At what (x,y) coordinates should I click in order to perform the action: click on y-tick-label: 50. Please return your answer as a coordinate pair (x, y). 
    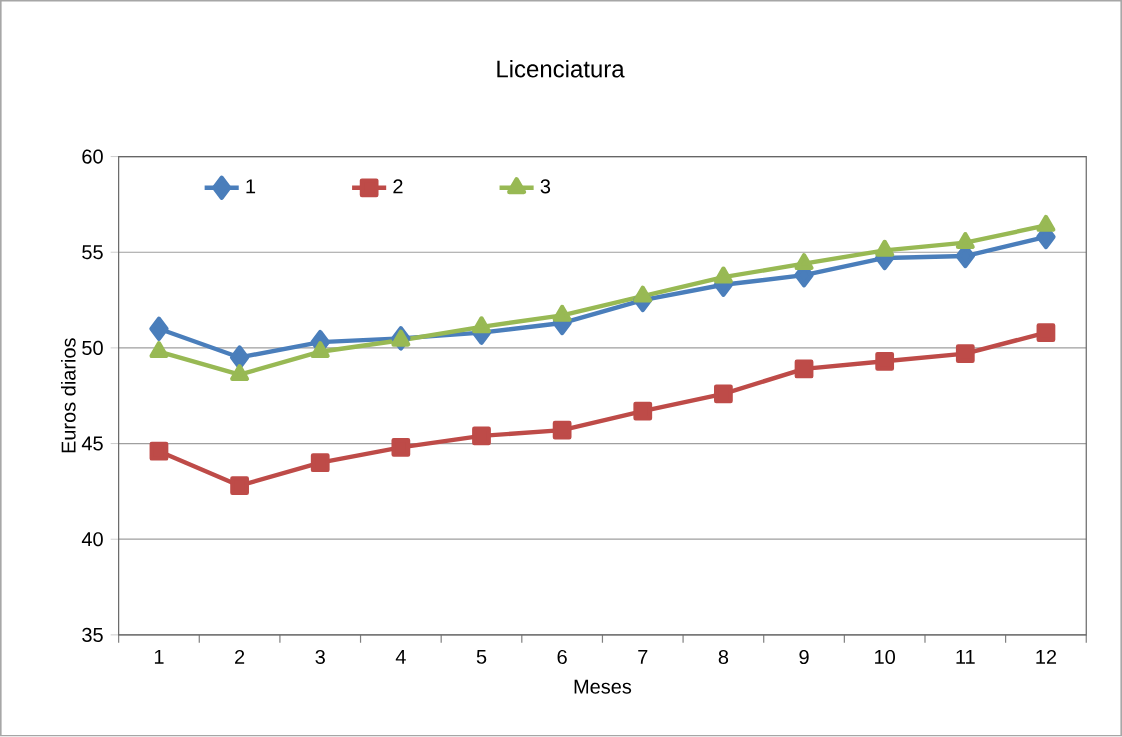
    Looking at the image, I should click on (92, 348).